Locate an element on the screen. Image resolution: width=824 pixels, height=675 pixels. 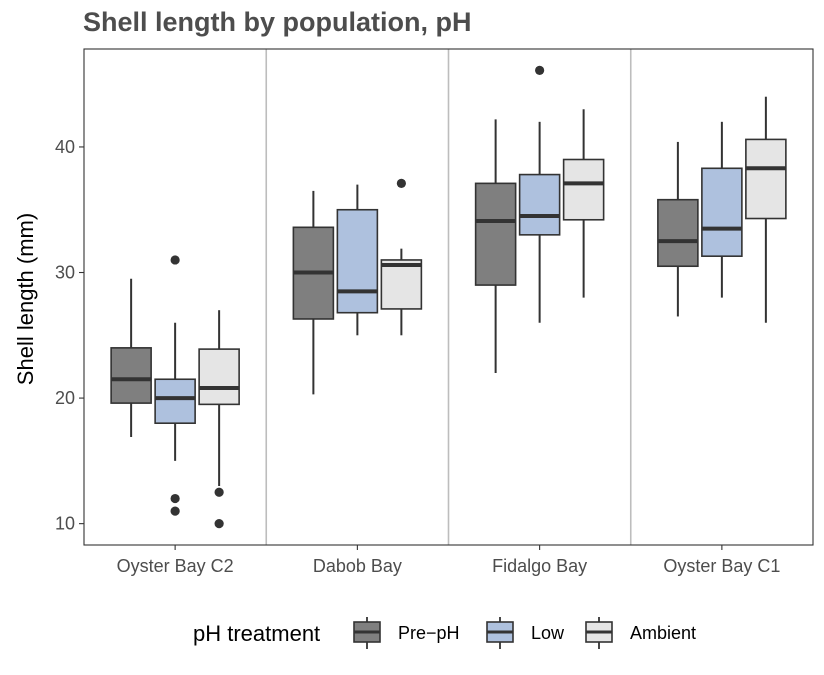
x-tick-label: Fidalgo Bay is located at coordinates (539, 566).